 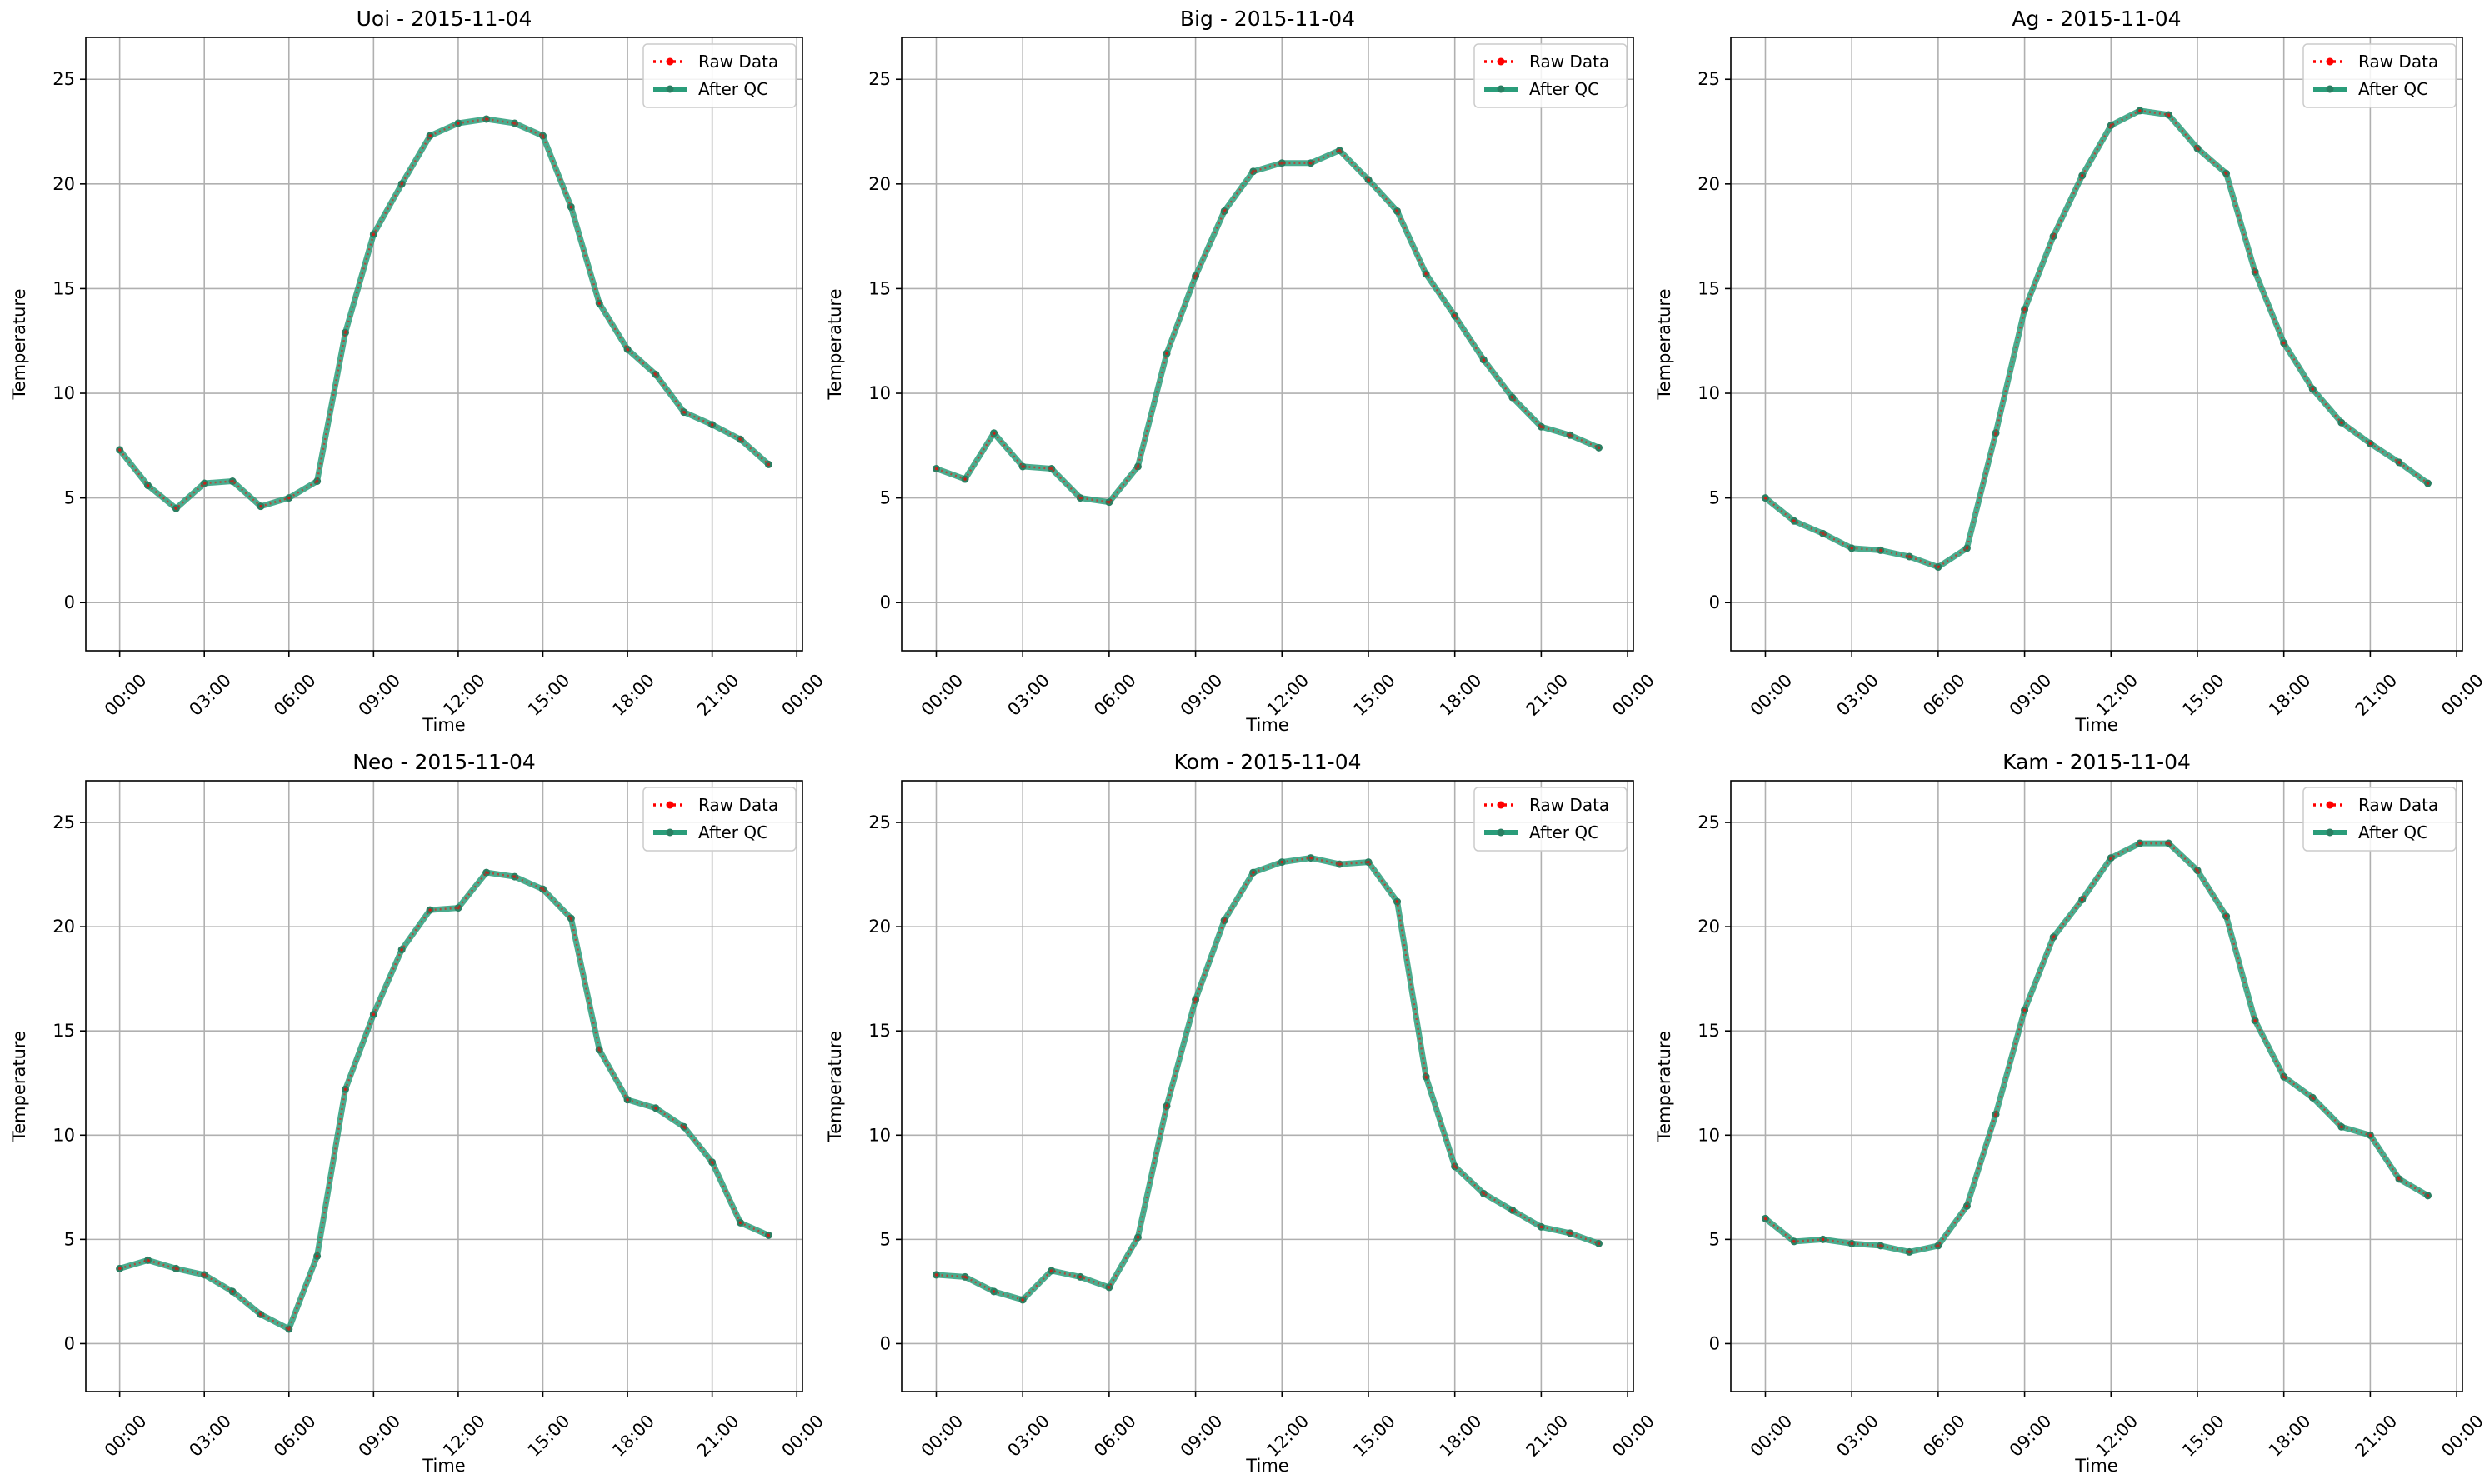 What do you see at coordinates (879, 184) in the screenshot?
I see `y-tick-label: 20` at bounding box center [879, 184].